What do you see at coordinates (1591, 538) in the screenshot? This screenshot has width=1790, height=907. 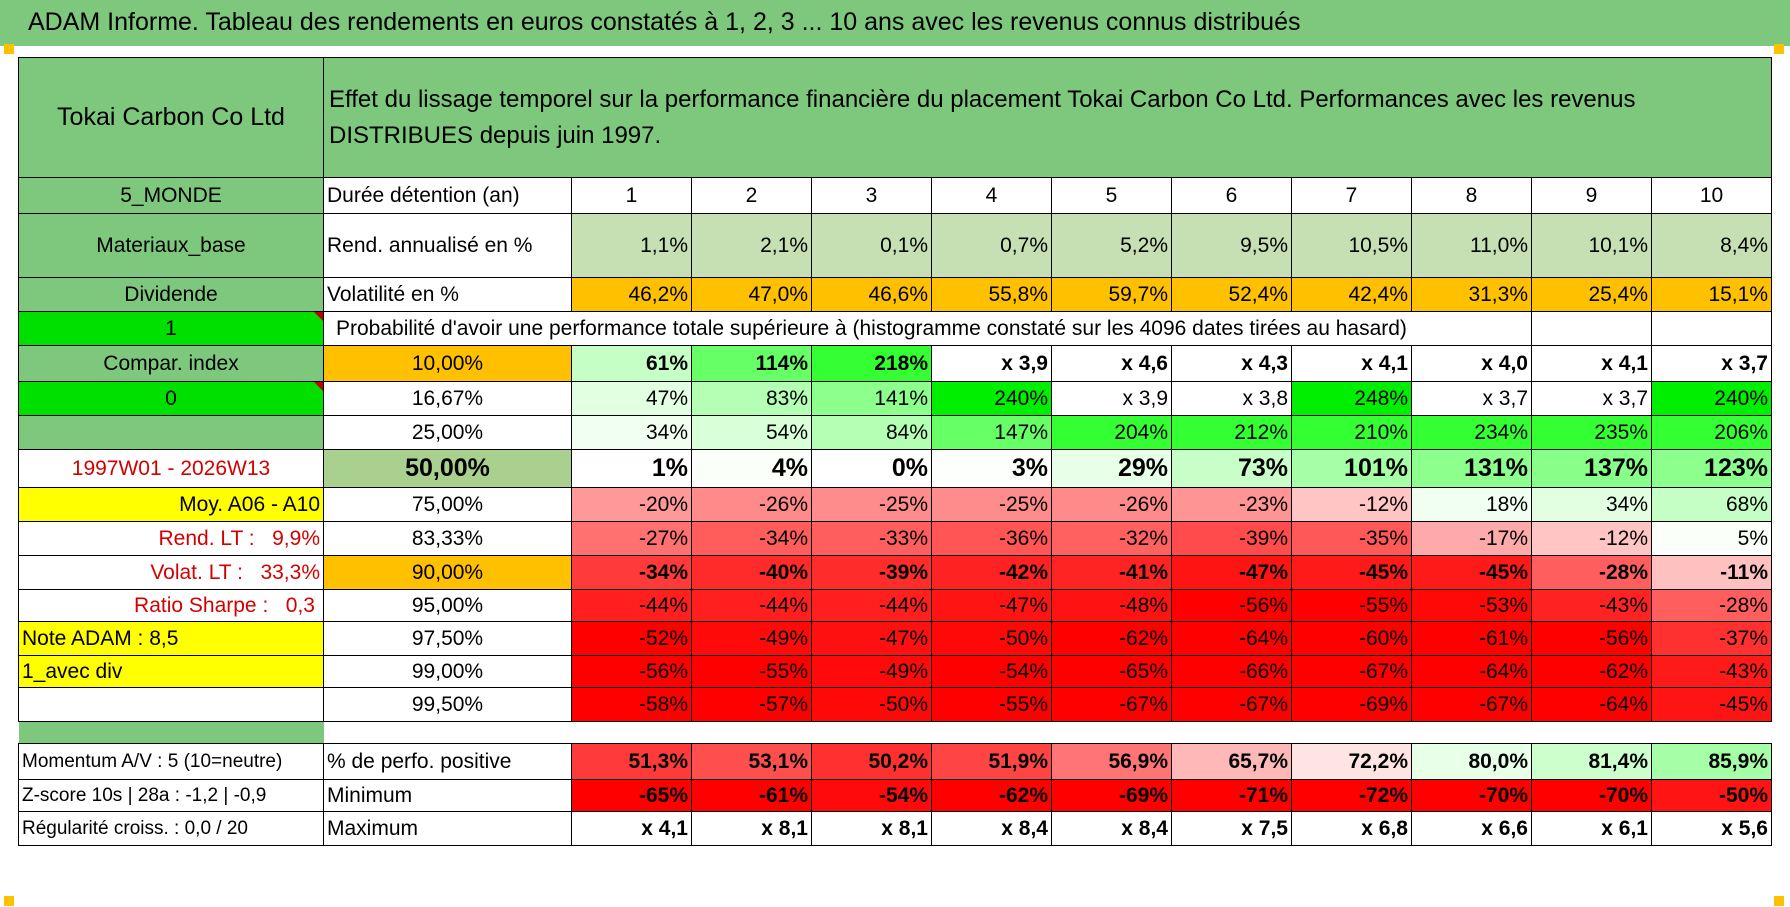 I see `value-cell: -12%` at bounding box center [1591, 538].